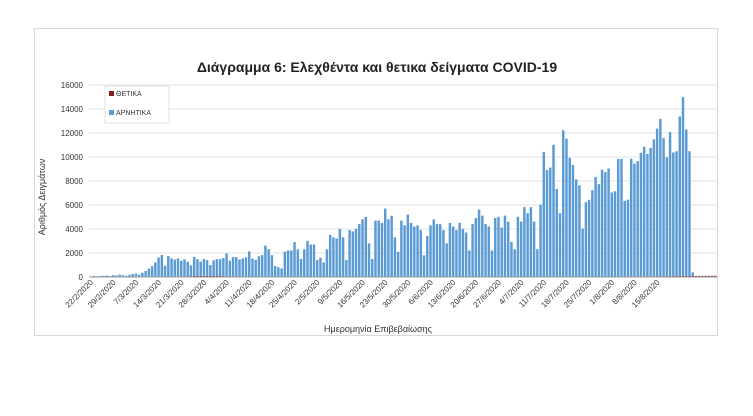 The width and height of the screenshot is (753, 416). I want to click on y-tick-label: 6000, so click(74, 205).